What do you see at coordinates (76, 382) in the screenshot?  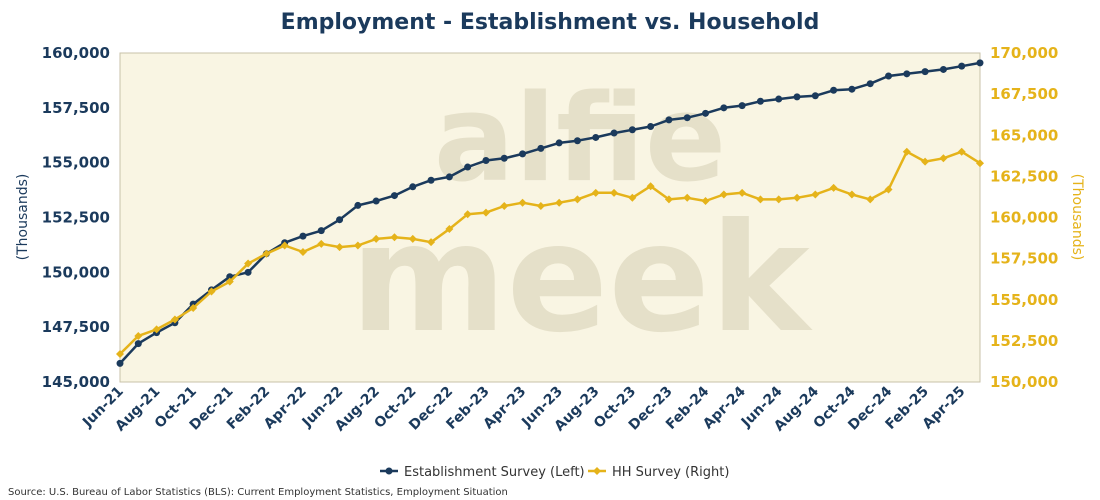 I see `left-tick-label: 145,000` at bounding box center [76, 382].